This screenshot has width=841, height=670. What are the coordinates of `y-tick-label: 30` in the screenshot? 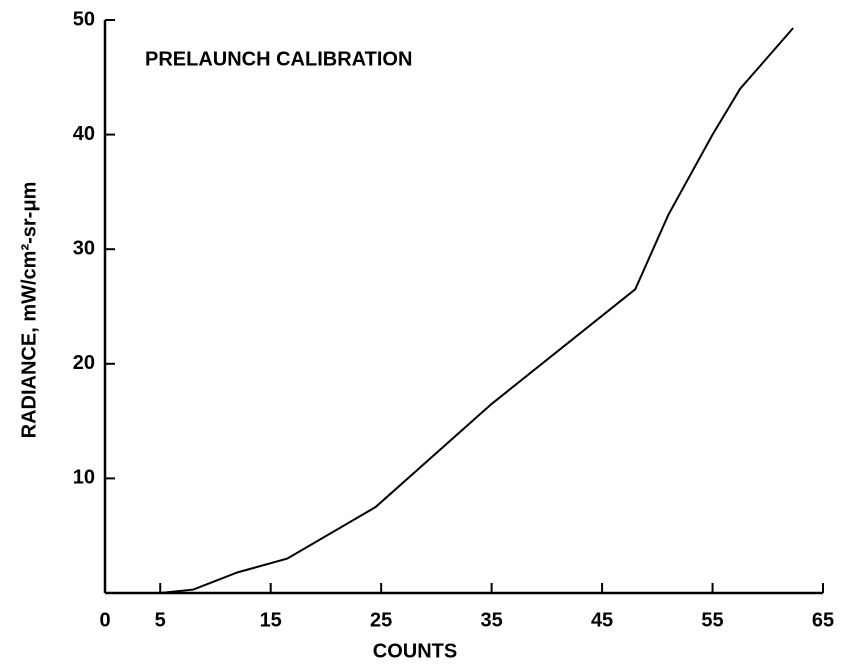 It's located at (84, 248).